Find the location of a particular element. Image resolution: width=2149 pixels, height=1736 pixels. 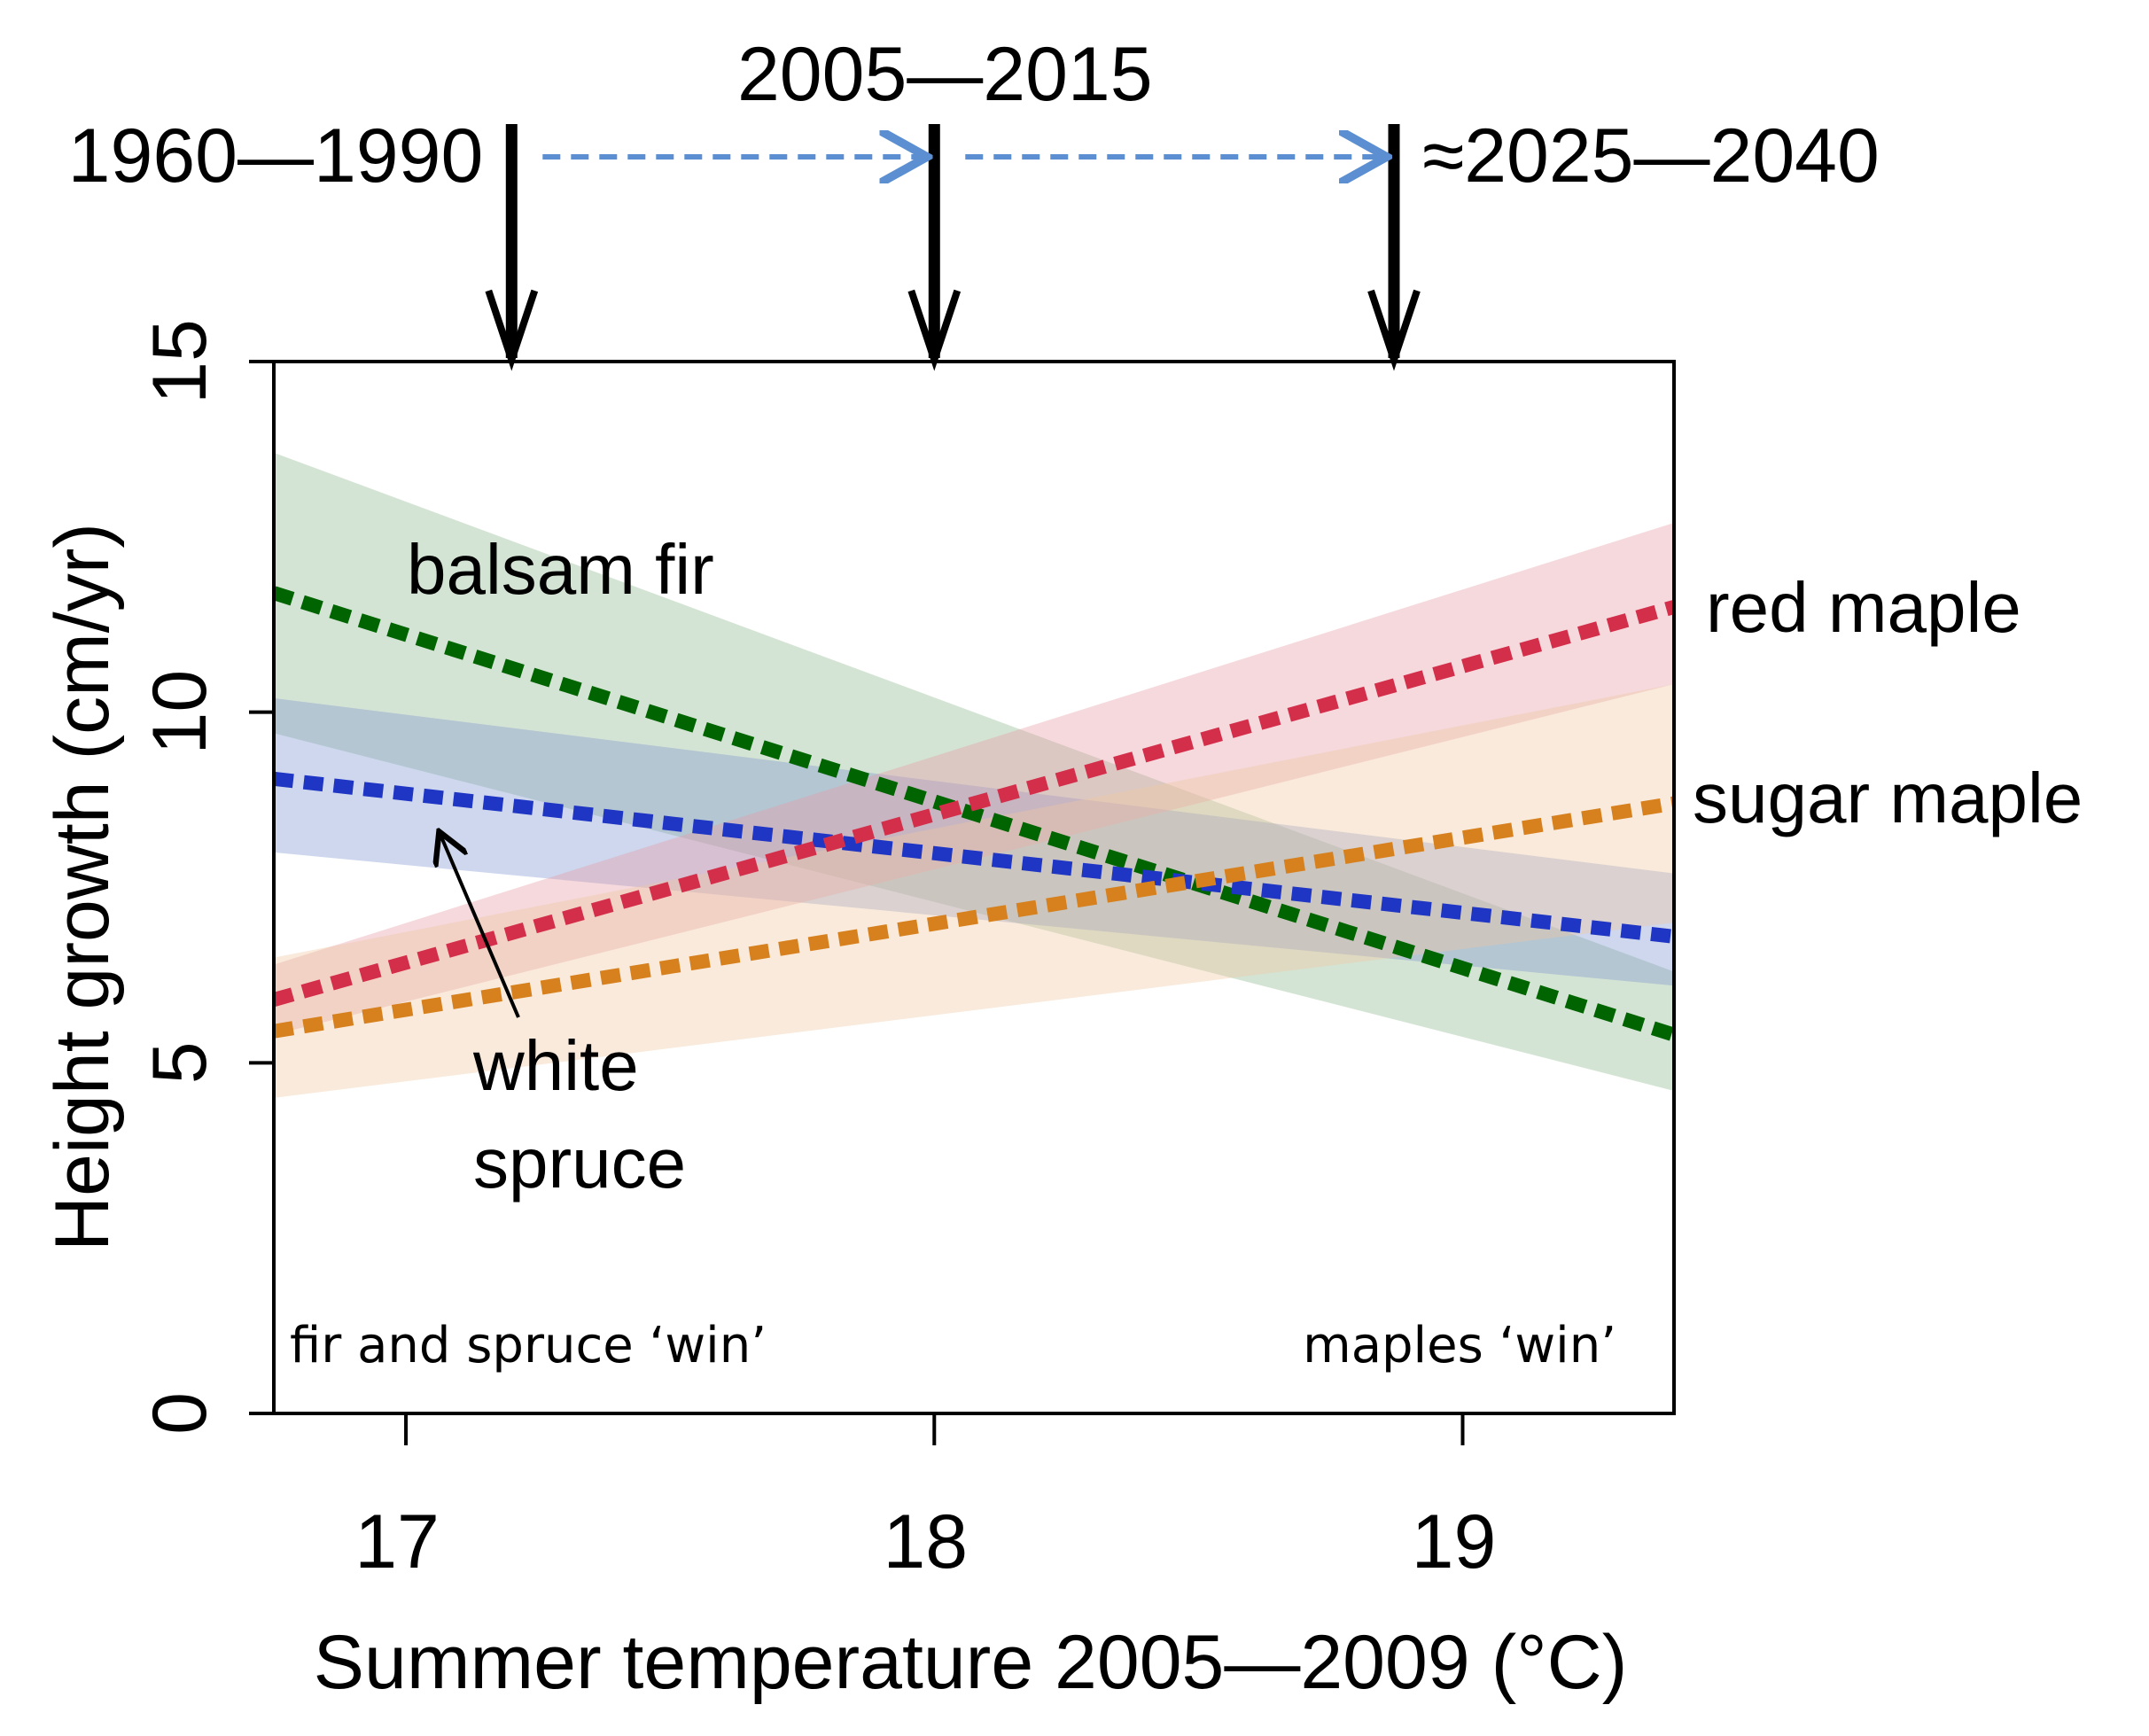

x-tick-label-19: 19 is located at coordinates (1454, 1541).